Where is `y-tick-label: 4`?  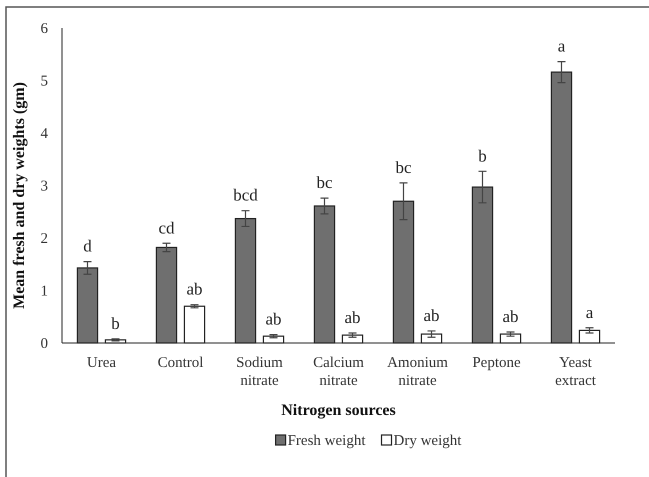 y-tick-label: 4 is located at coordinates (44, 134).